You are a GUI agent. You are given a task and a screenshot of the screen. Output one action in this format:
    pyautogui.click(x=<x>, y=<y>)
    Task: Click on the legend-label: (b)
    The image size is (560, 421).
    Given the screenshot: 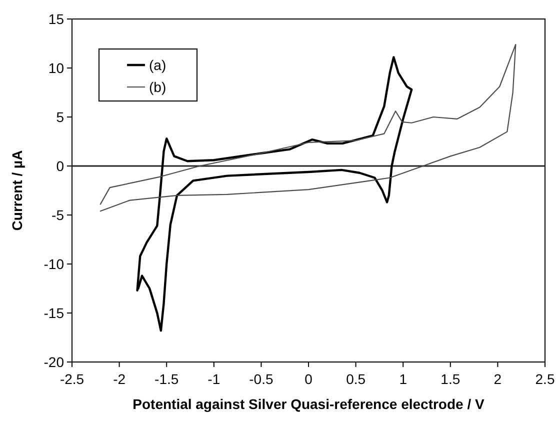 What is the action you would take?
    pyautogui.click(x=157, y=87)
    